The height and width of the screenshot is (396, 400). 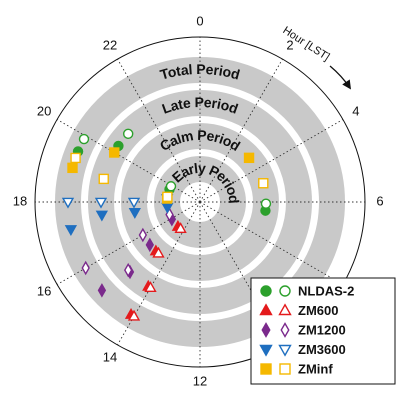 I want to click on hour-tick-label: 16, so click(x=44, y=290).